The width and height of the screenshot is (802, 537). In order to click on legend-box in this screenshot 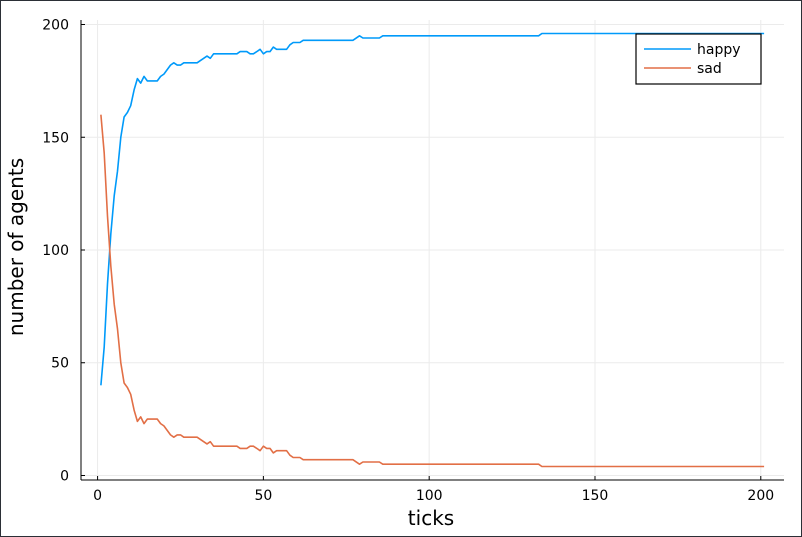, I will do `click(698, 59)`.